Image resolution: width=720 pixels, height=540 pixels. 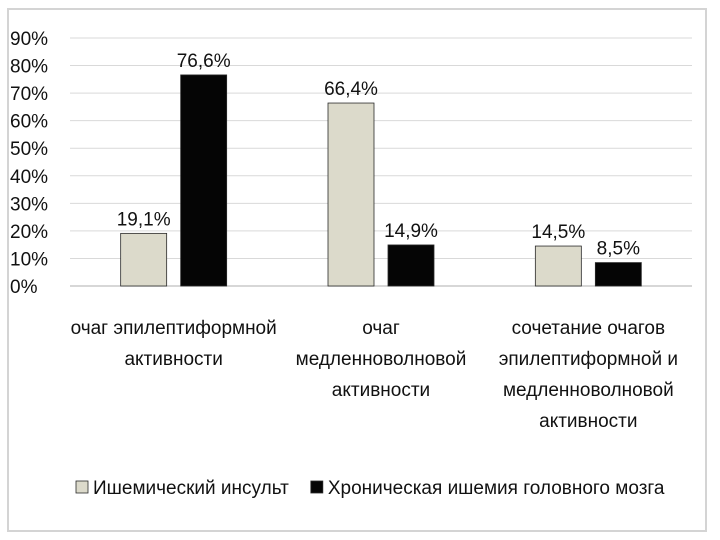 I want to click on legend-label: Хроническая ишемия головного мозга, so click(x=496, y=488).